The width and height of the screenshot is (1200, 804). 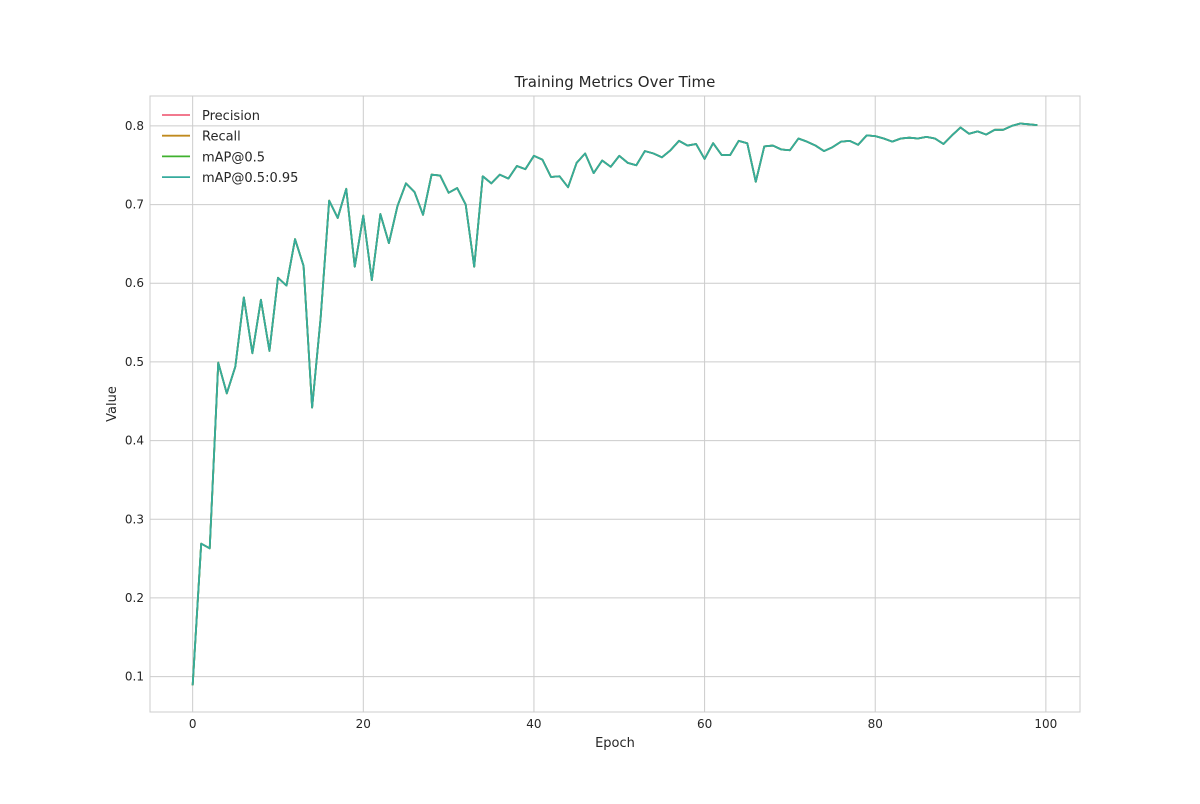 I want to click on y-tick-label: 0.7, so click(x=134, y=205).